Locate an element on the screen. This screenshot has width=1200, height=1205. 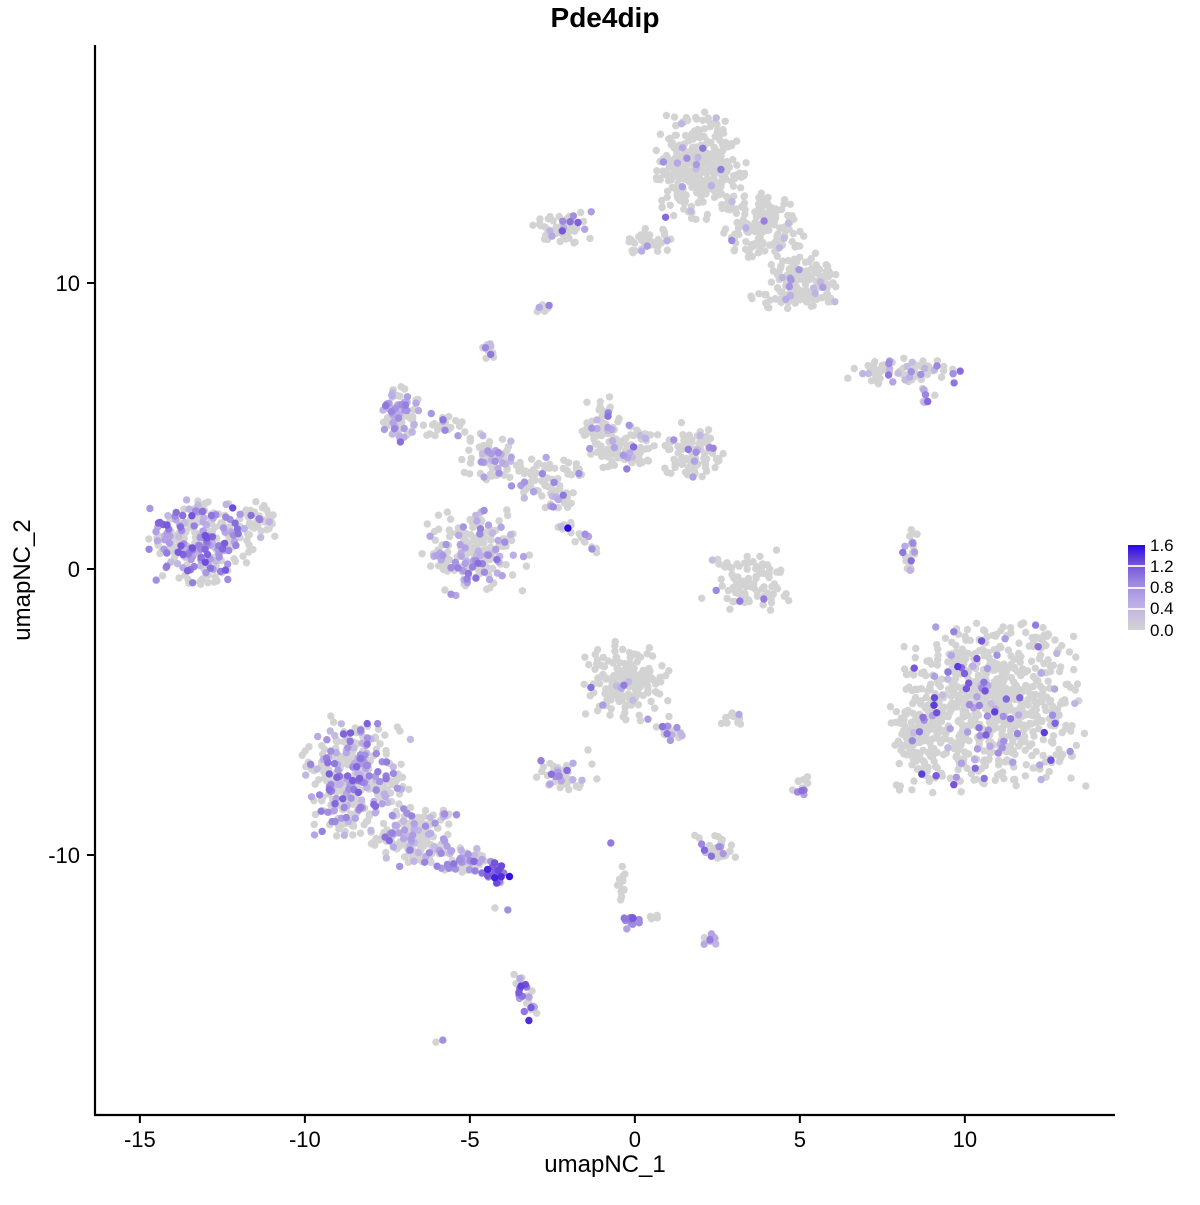
colorbar-label: 1.2 is located at coordinates (1162, 566).